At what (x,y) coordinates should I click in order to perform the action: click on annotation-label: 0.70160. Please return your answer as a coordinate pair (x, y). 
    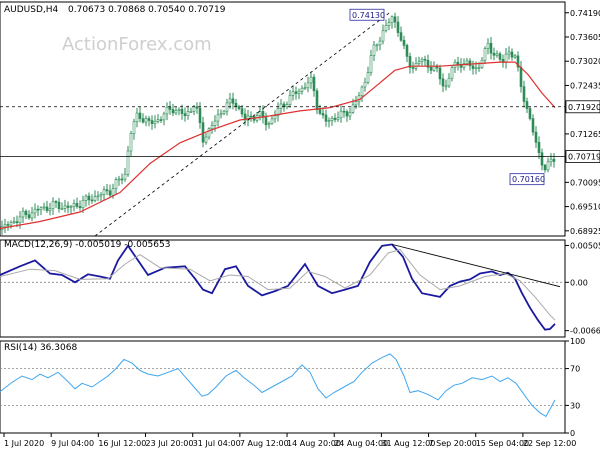
    Looking at the image, I should click on (528, 179).